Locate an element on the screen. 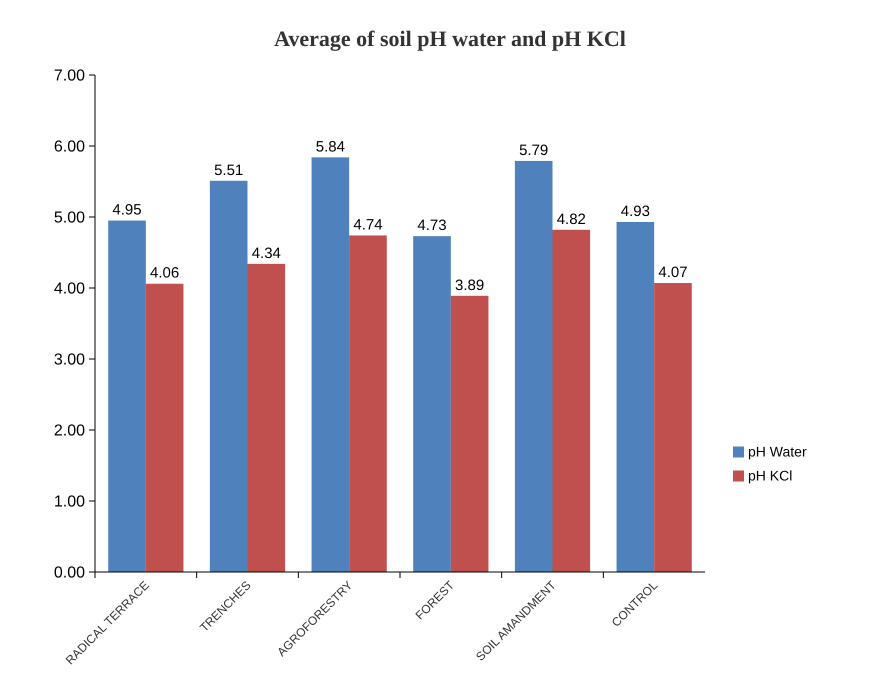 This screenshot has width=887, height=684. data-label: 4.73 is located at coordinates (432, 225).